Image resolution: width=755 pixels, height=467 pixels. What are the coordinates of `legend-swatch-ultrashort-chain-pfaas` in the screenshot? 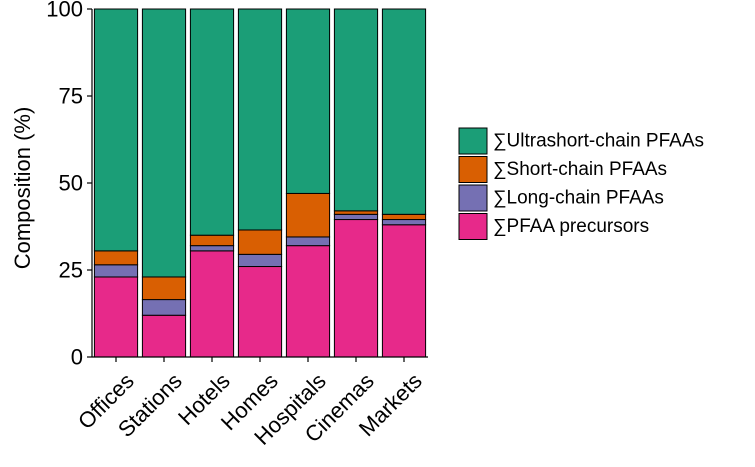 It's located at (473, 141).